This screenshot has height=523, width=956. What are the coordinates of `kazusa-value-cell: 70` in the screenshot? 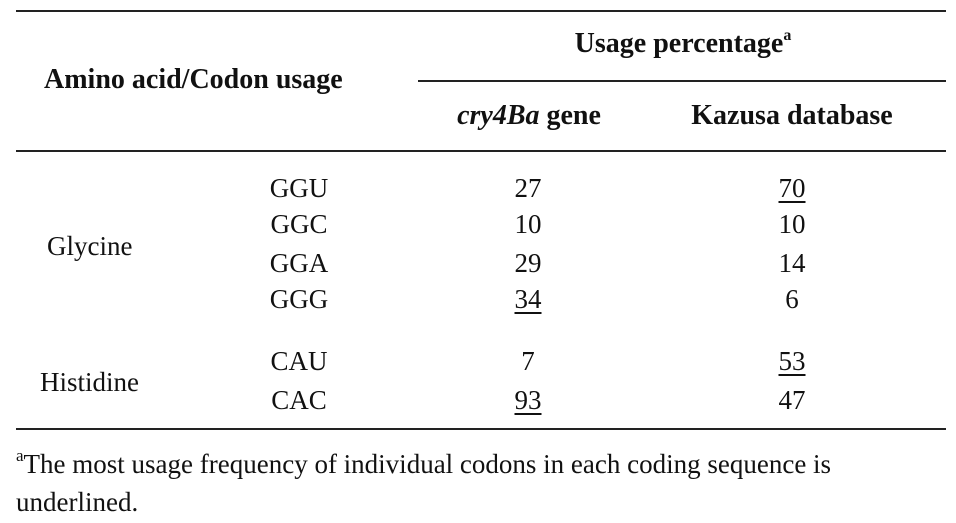 It's located at (792, 188).